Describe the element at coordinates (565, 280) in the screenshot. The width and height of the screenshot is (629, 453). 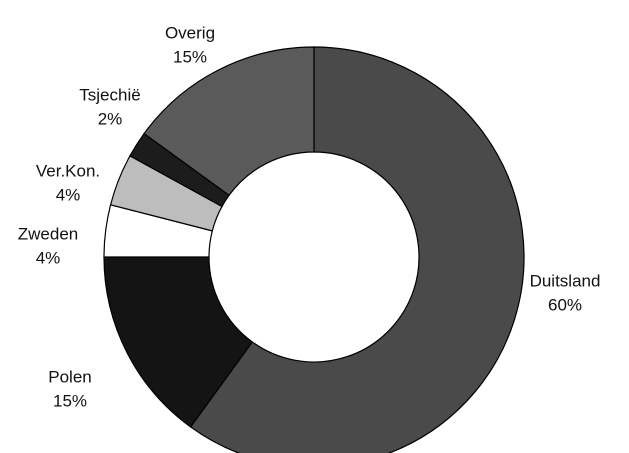
I see `slice-label: Duitsland` at that location.